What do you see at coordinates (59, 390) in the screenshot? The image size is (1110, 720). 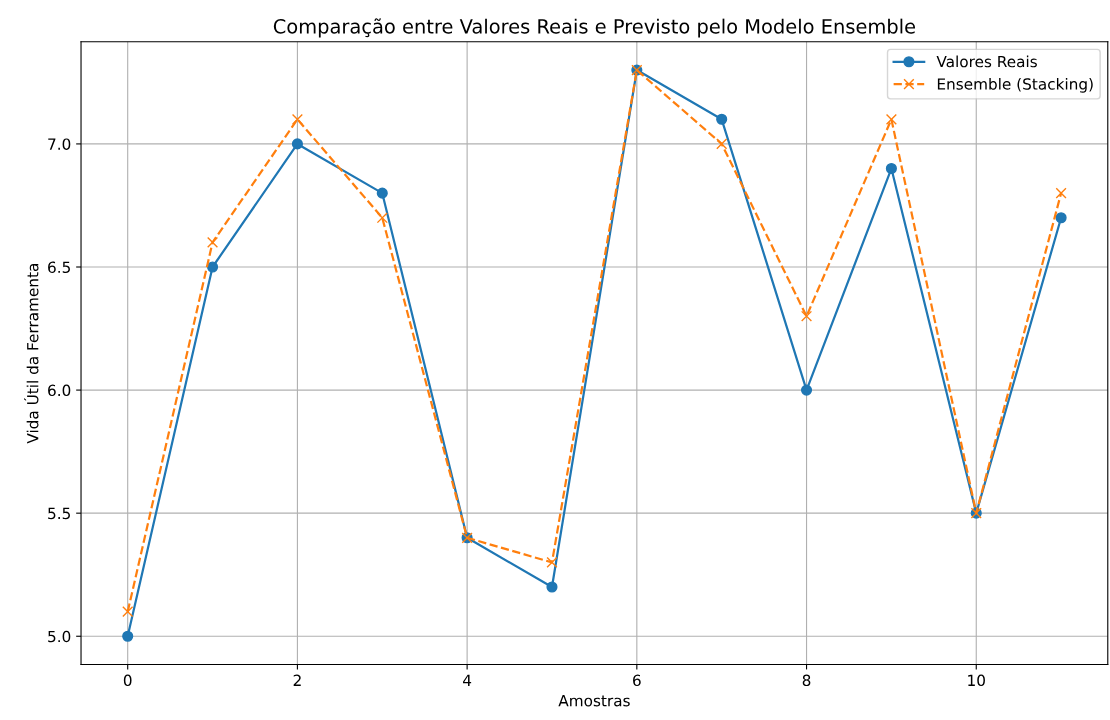 I see `y-tick-label: 6.0` at bounding box center [59, 390].